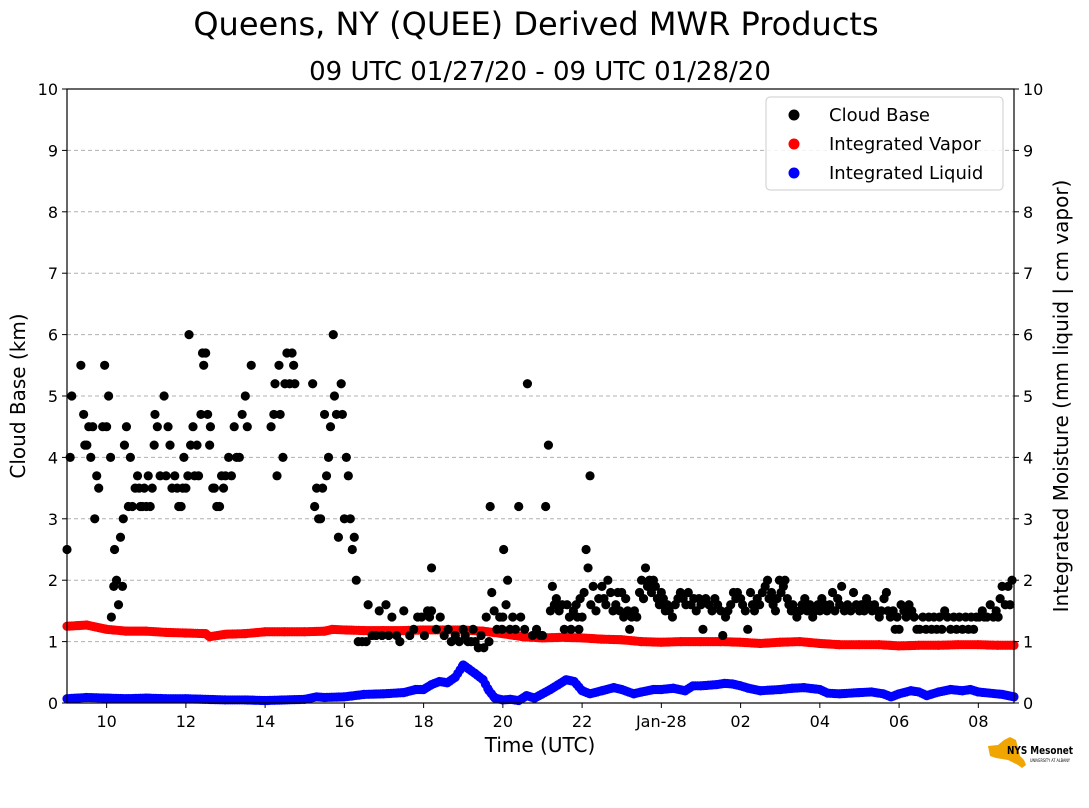  Describe the element at coordinates (1033, 89) in the screenshot. I see `y-tick-label-right: 10` at that location.